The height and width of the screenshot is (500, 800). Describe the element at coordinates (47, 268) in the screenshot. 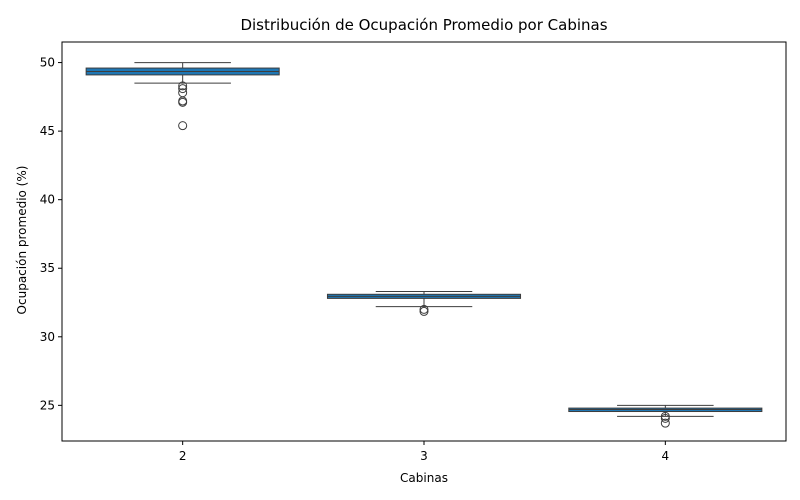

I see `y-tick-label: 35` at that location.